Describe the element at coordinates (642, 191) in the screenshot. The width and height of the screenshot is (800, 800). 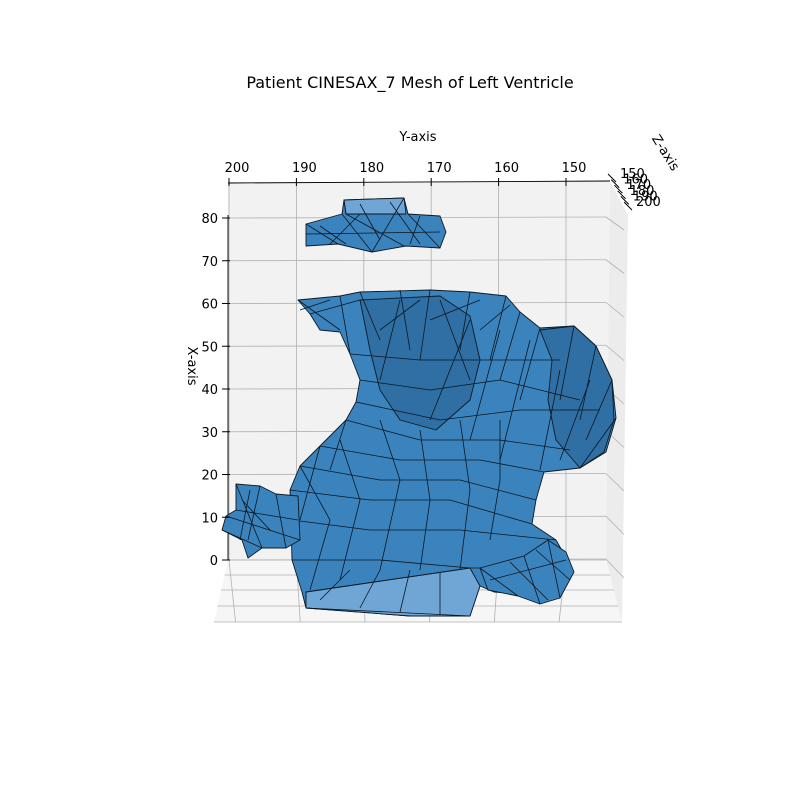
I see `z-tick-label: 180` at that location.